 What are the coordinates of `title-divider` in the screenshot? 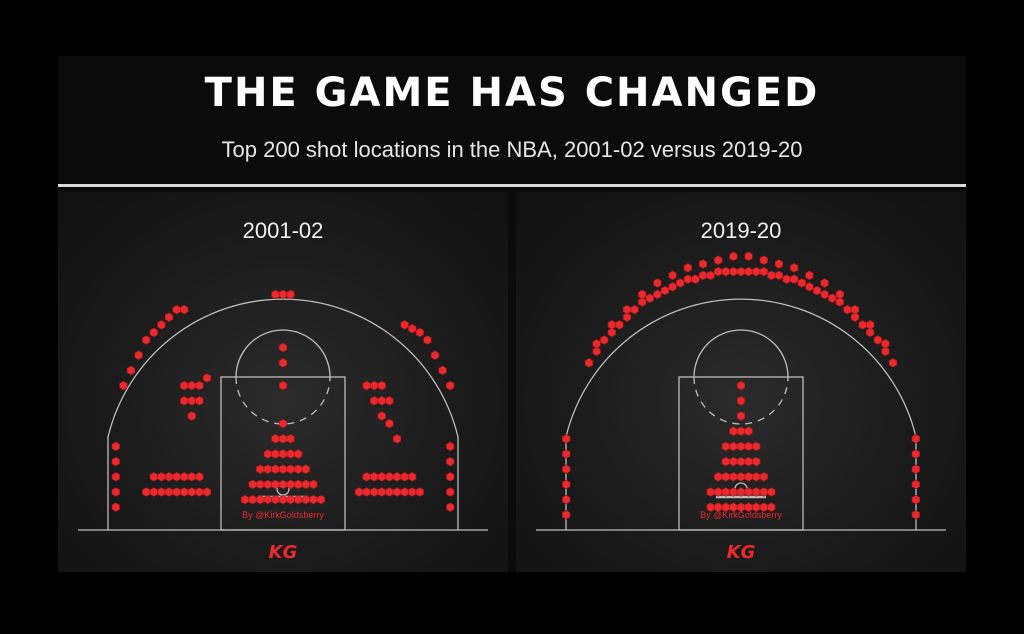 It's located at (512, 185).